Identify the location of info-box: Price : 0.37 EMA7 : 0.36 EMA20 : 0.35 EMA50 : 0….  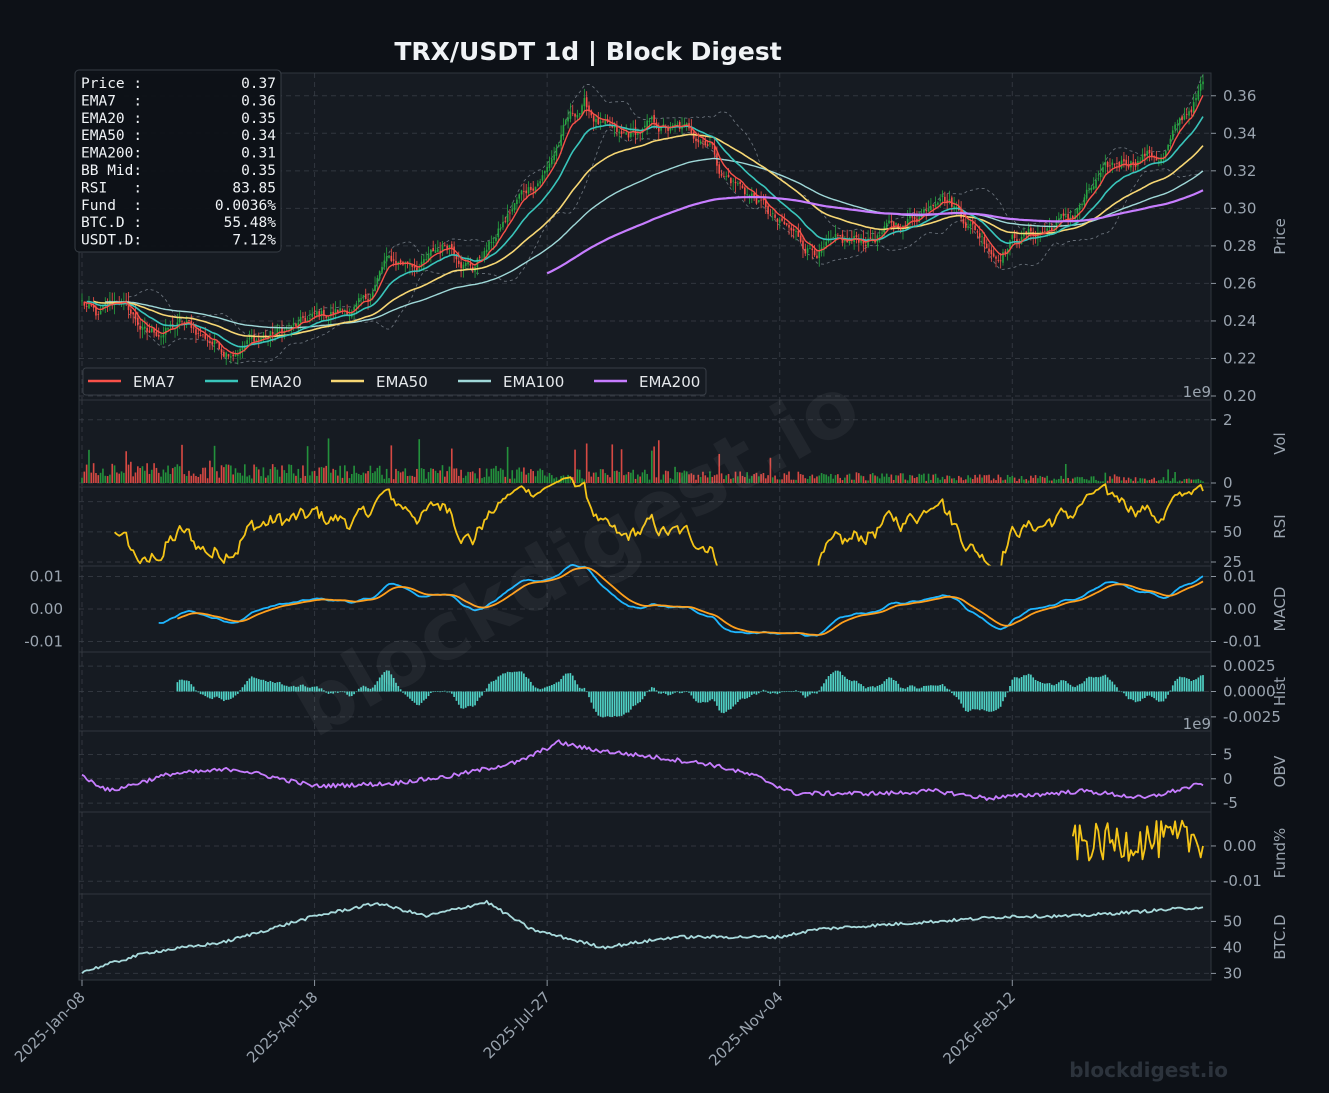
(178, 161).